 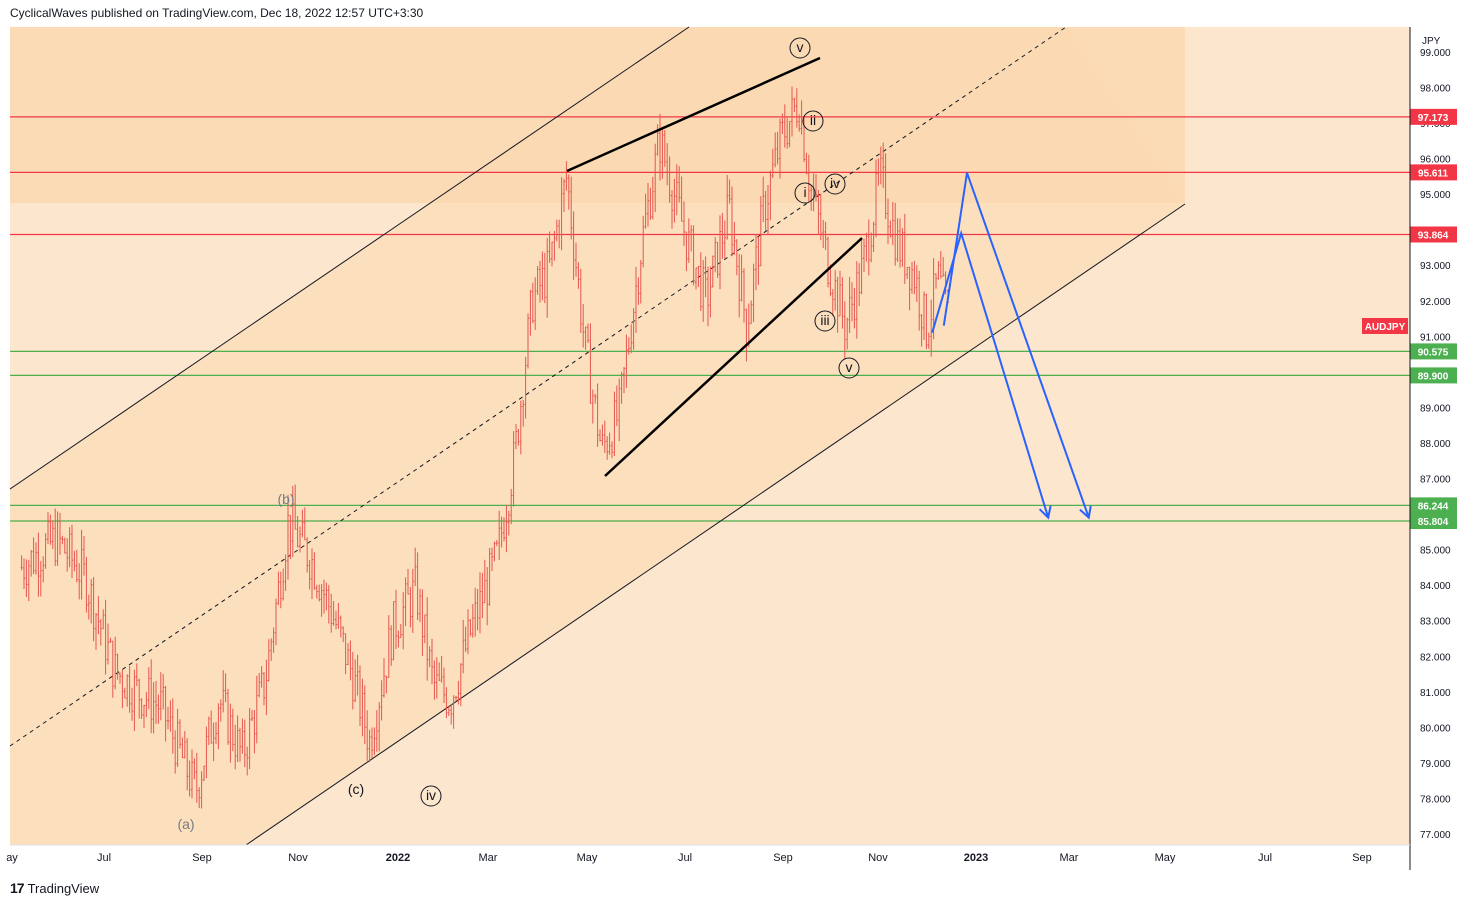 I want to click on price-tick-label: 91.000, so click(x=1435, y=337).